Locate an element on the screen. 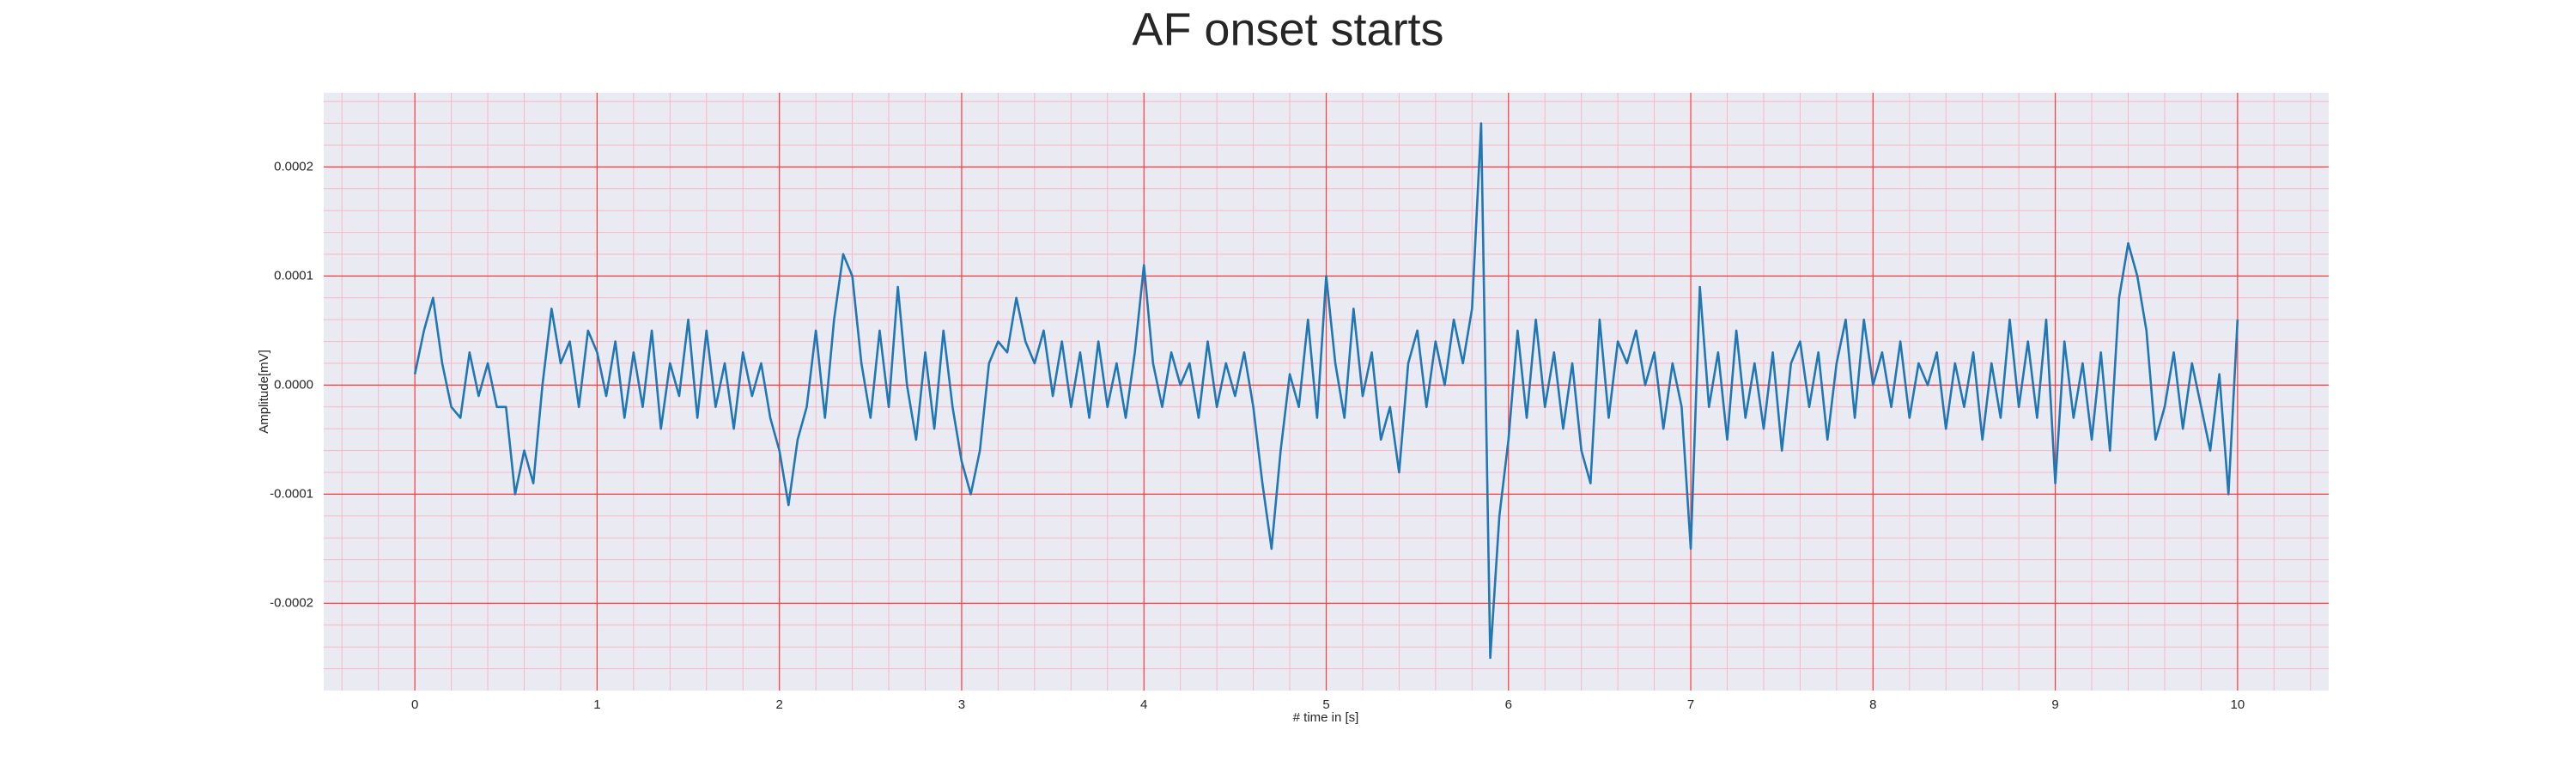  x-tick-label: 10 is located at coordinates (2238, 704).